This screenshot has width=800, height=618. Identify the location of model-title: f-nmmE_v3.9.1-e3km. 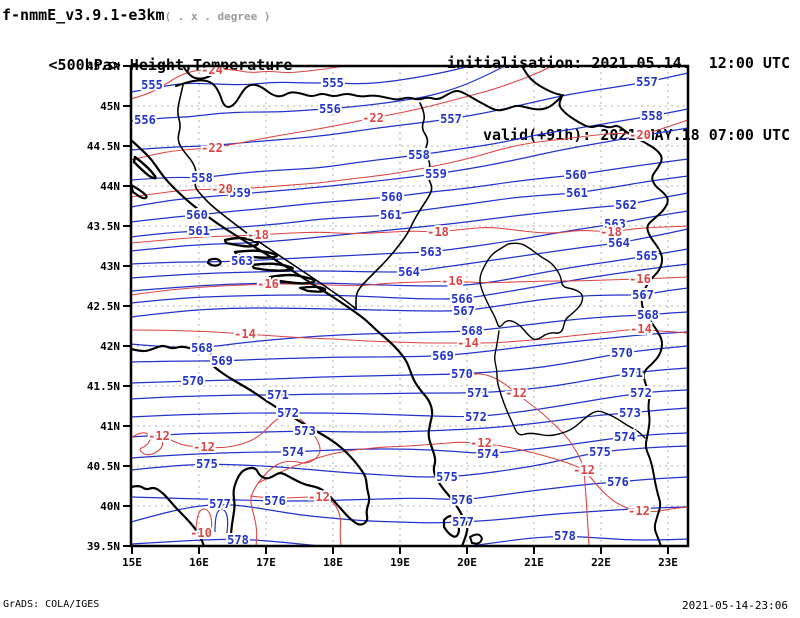
(83, 15).